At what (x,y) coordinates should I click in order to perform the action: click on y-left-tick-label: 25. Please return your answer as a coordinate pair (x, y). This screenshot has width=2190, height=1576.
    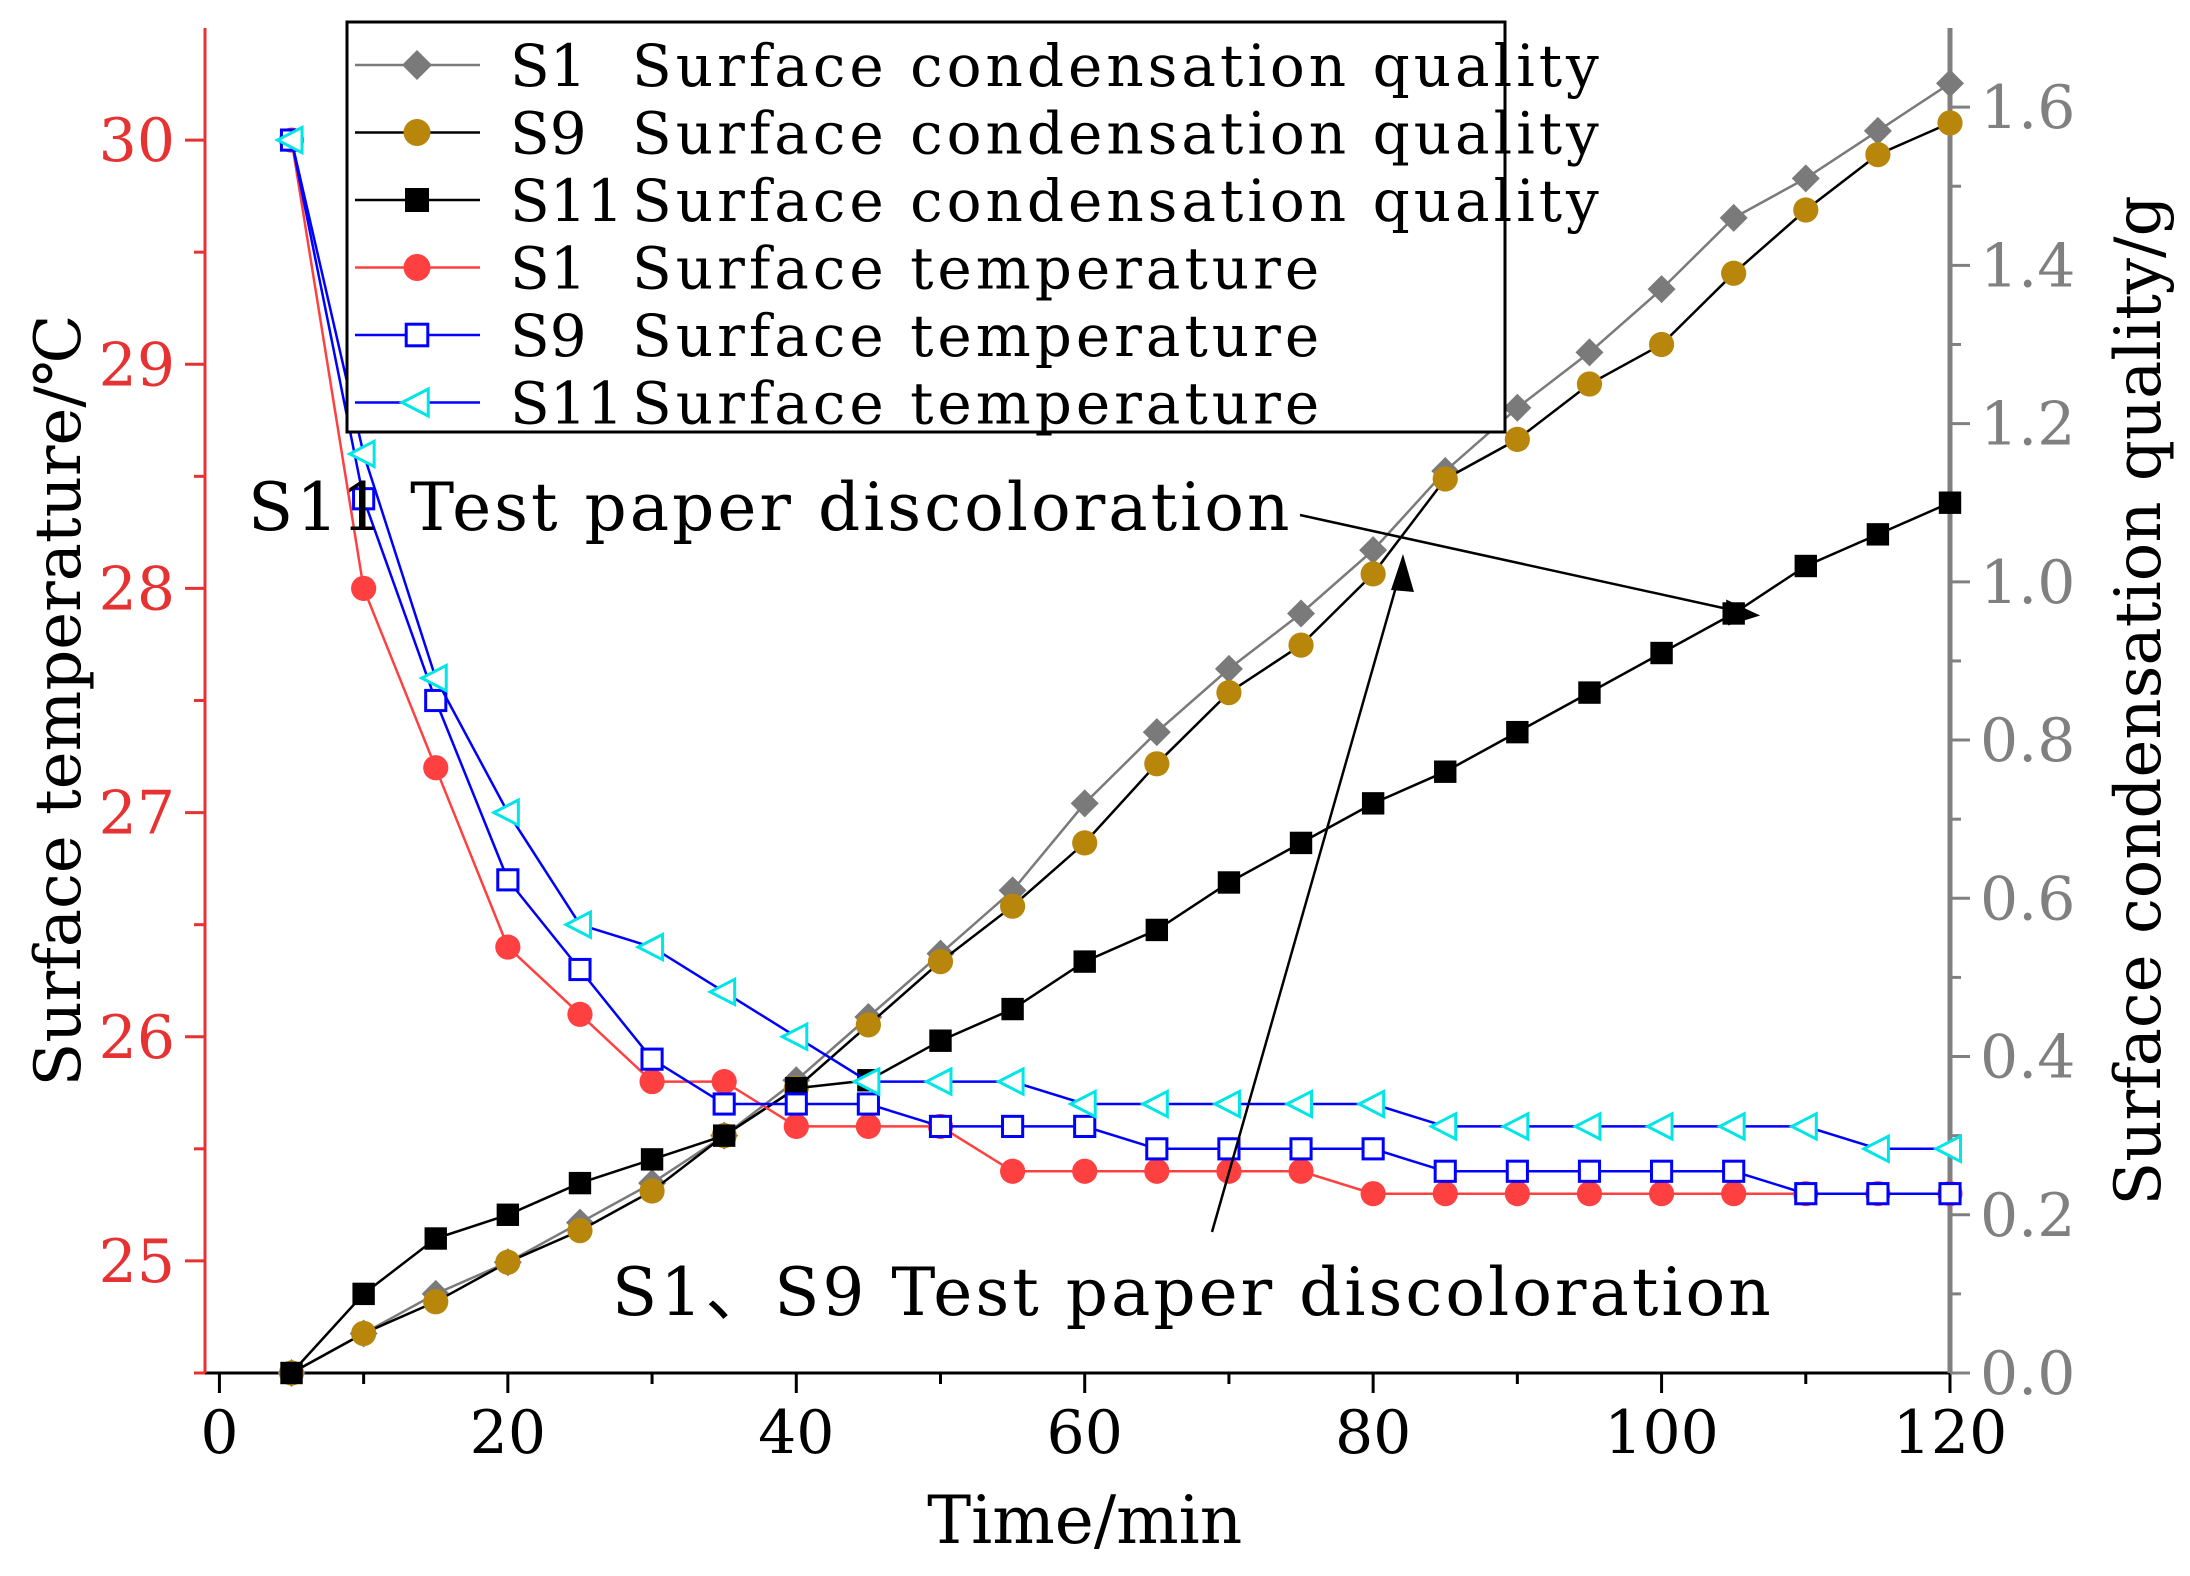
    Looking at the image, I should click on (137, 1262).